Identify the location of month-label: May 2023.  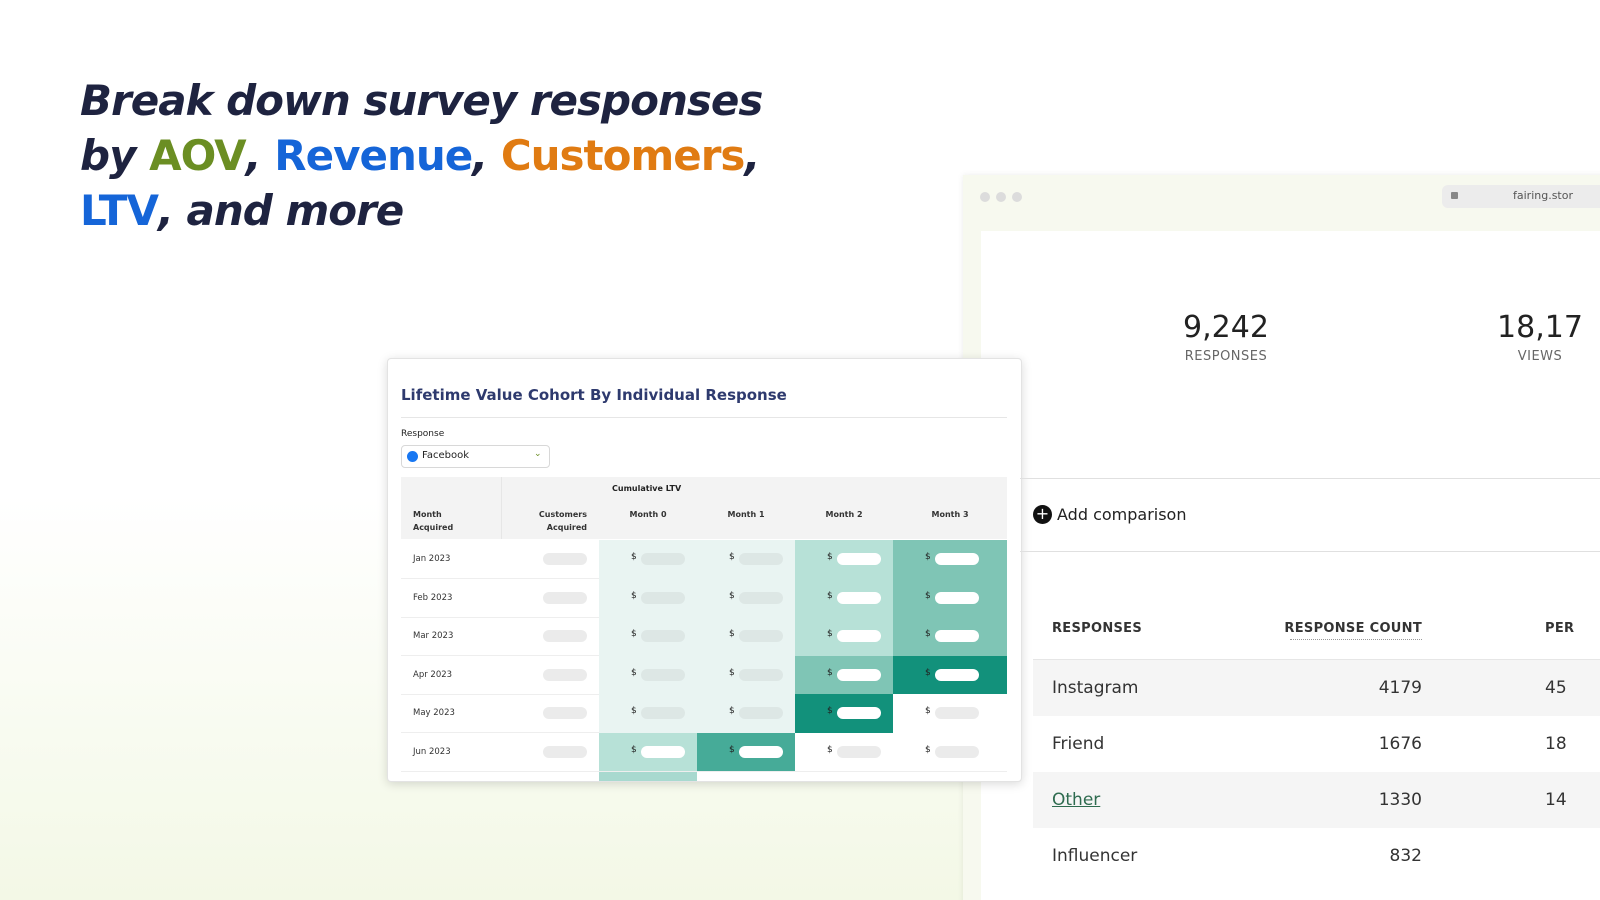
(434, 713).